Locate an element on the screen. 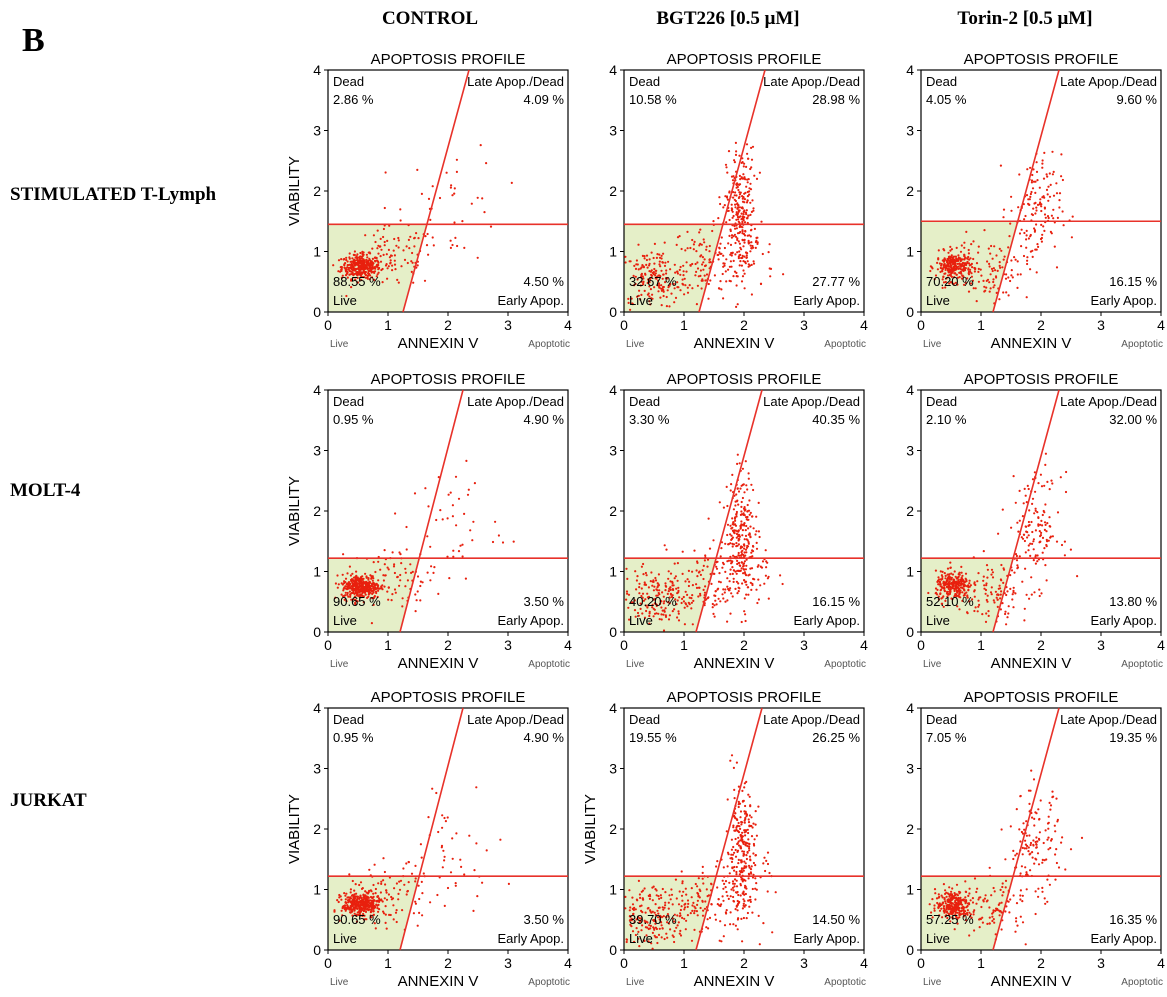  x-tick-label: 2 is located at coordinates (448, 645).